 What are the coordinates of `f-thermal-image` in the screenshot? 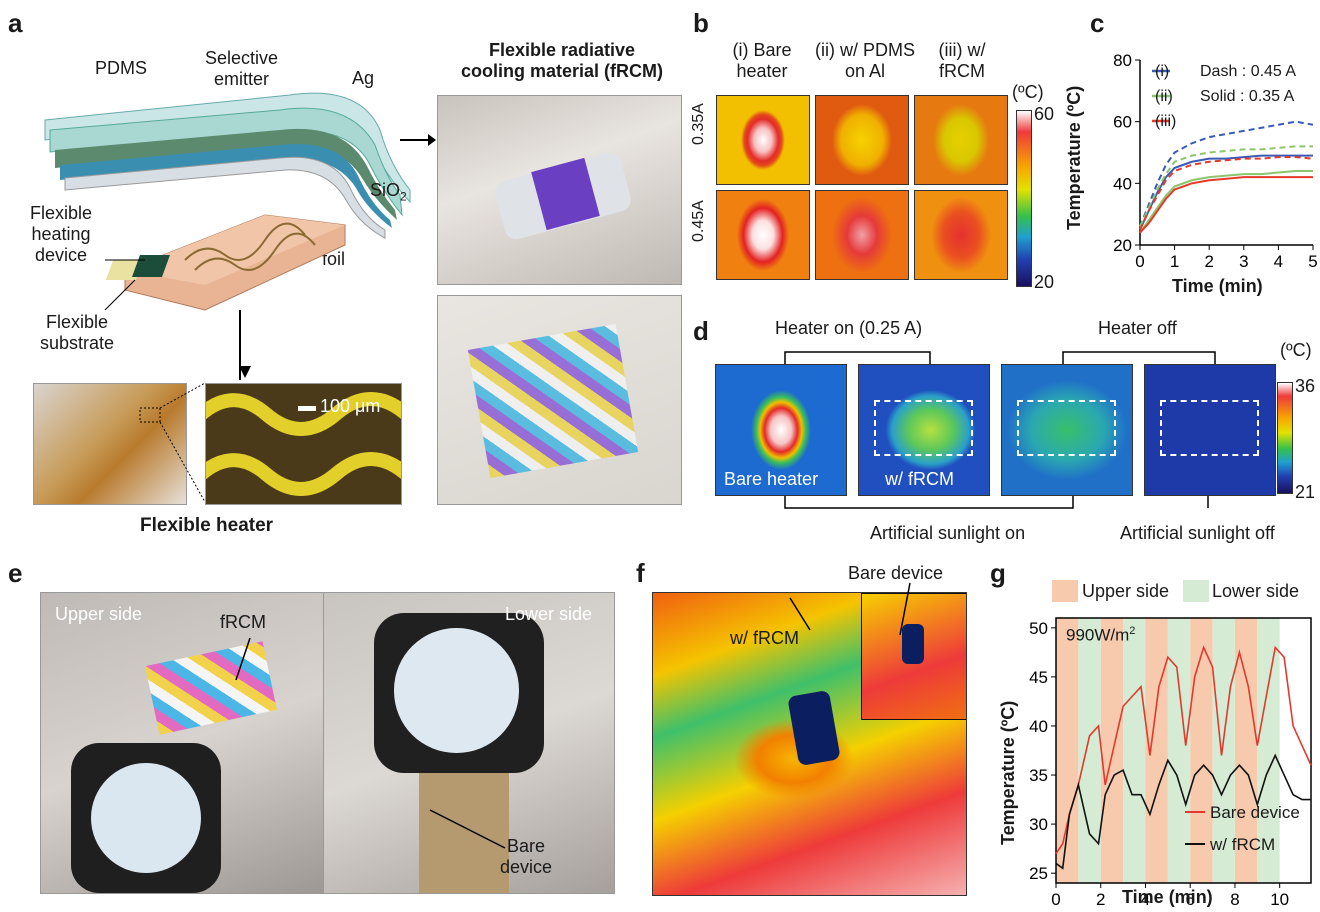 It's located at (809, 744).